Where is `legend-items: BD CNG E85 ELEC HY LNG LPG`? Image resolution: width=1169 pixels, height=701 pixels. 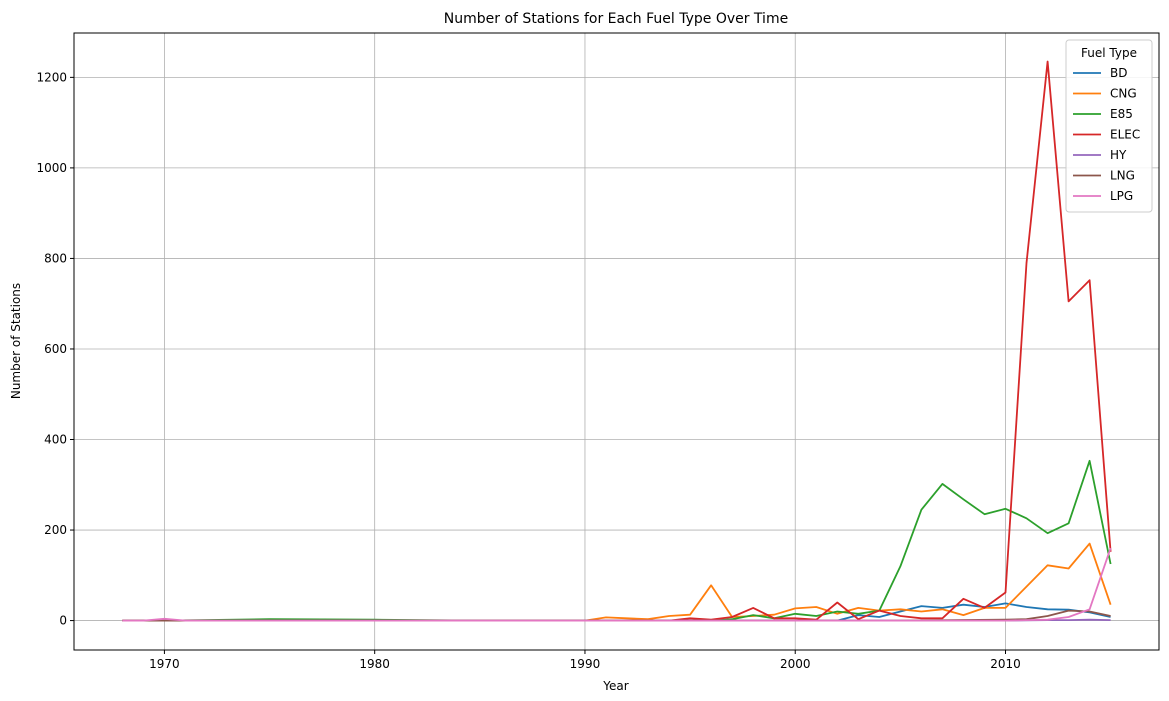 legend-items: BD CNG E85 ELEC HY LNG LPG is located at coordinates (1106, 134).